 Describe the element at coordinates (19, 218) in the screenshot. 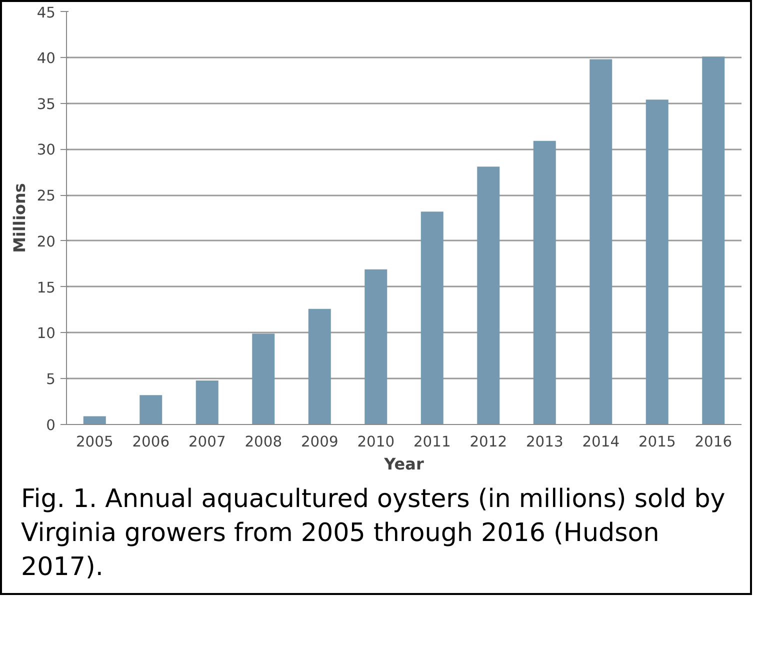

I see `y-axis-title: Millions` at that location.